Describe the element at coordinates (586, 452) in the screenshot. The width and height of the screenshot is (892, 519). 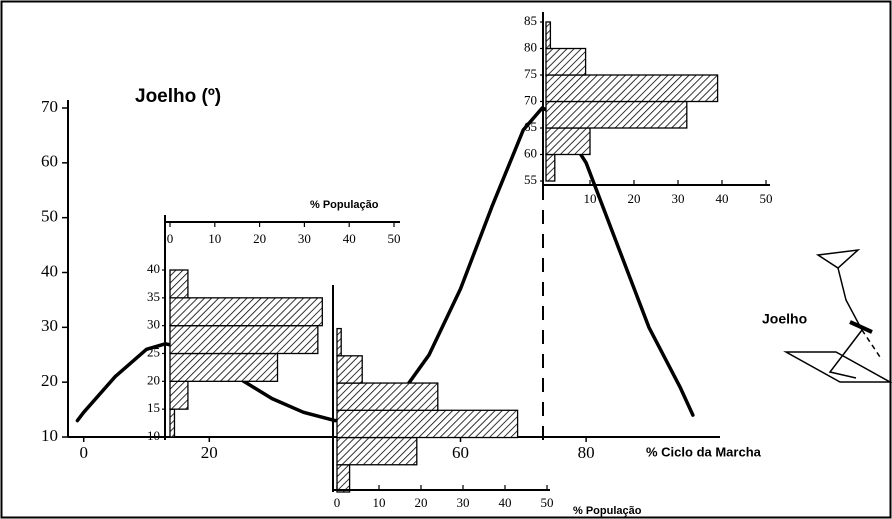
I see `x-tick-label: 80` at that location.